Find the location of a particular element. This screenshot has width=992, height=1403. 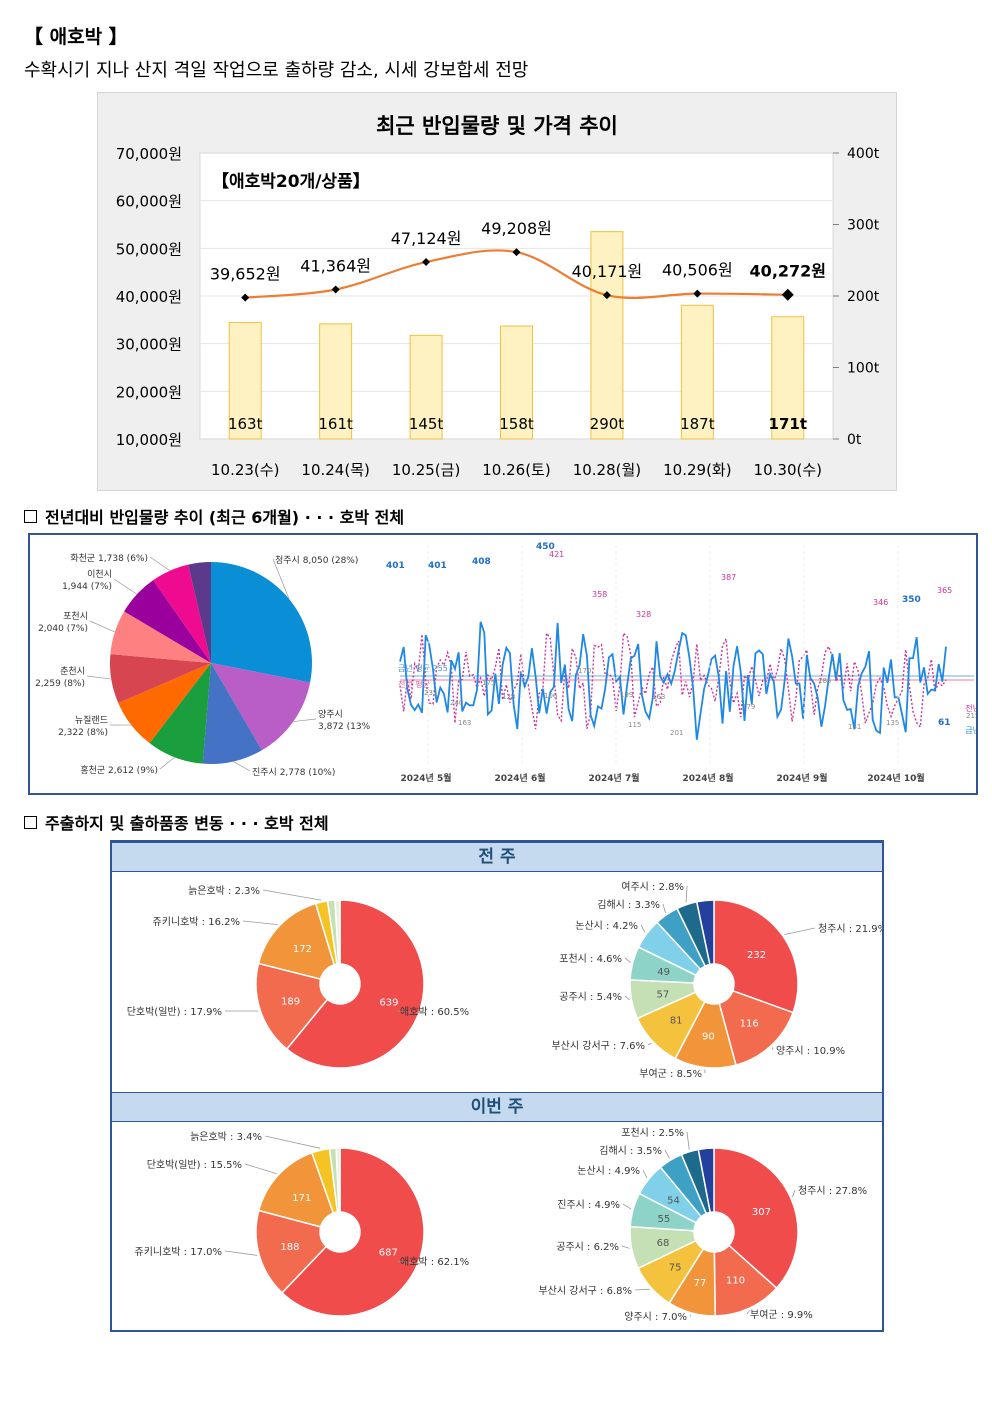

trend-point-label: 175 is located at coordinates (488, 683).